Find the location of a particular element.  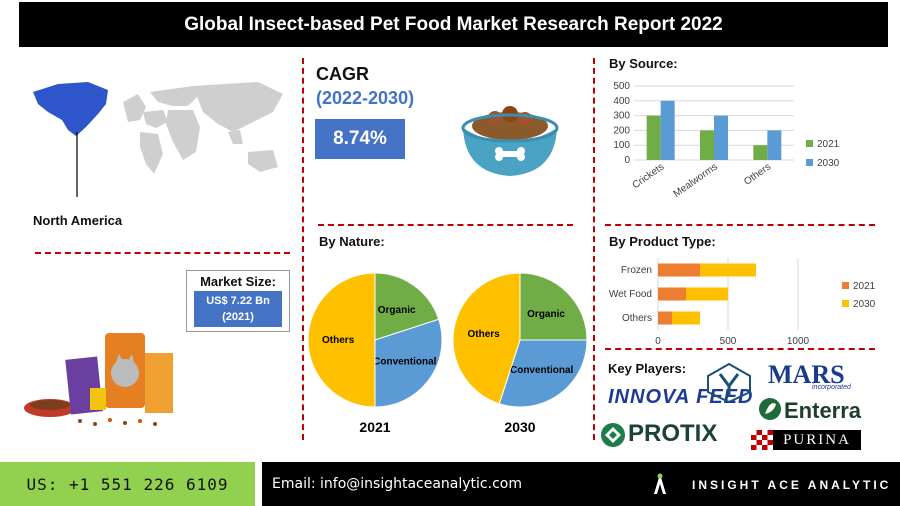

world-map is located at coordinates (158, 139).